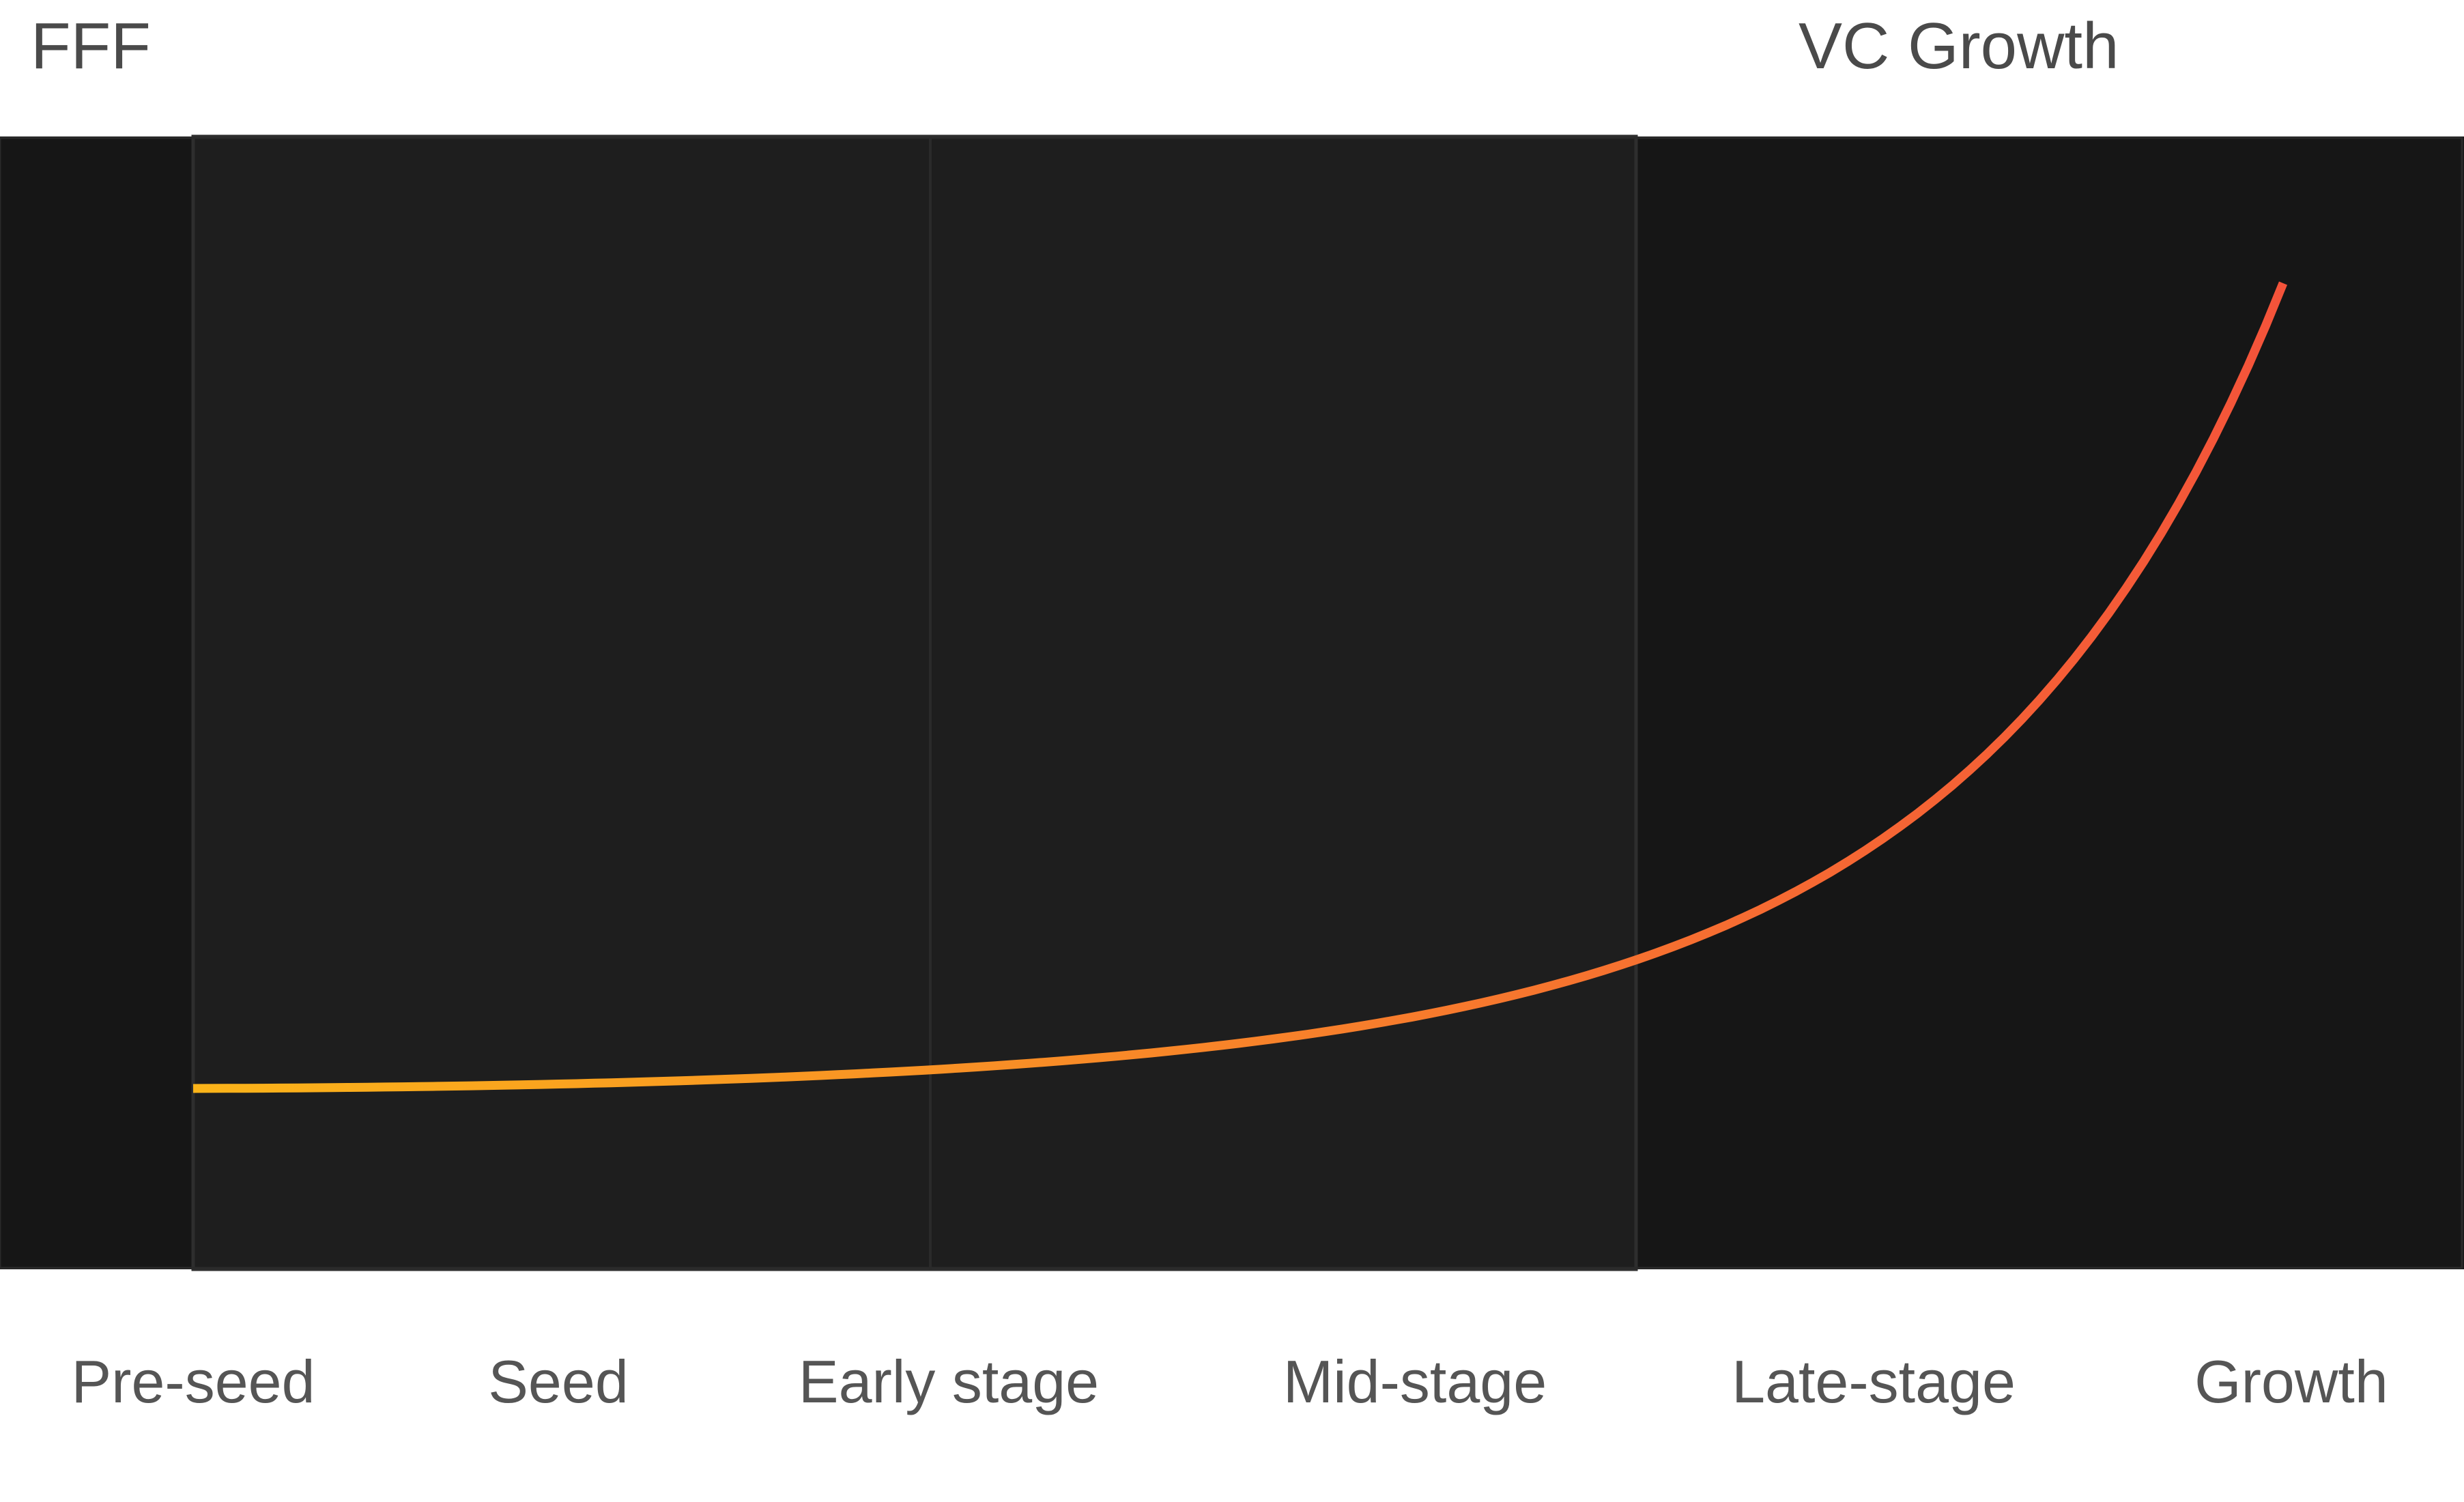 Image resolution: width=2464 pixels, height=1502 pixels. I want to click on phase-label-fff: FFF, so click(91, 47).